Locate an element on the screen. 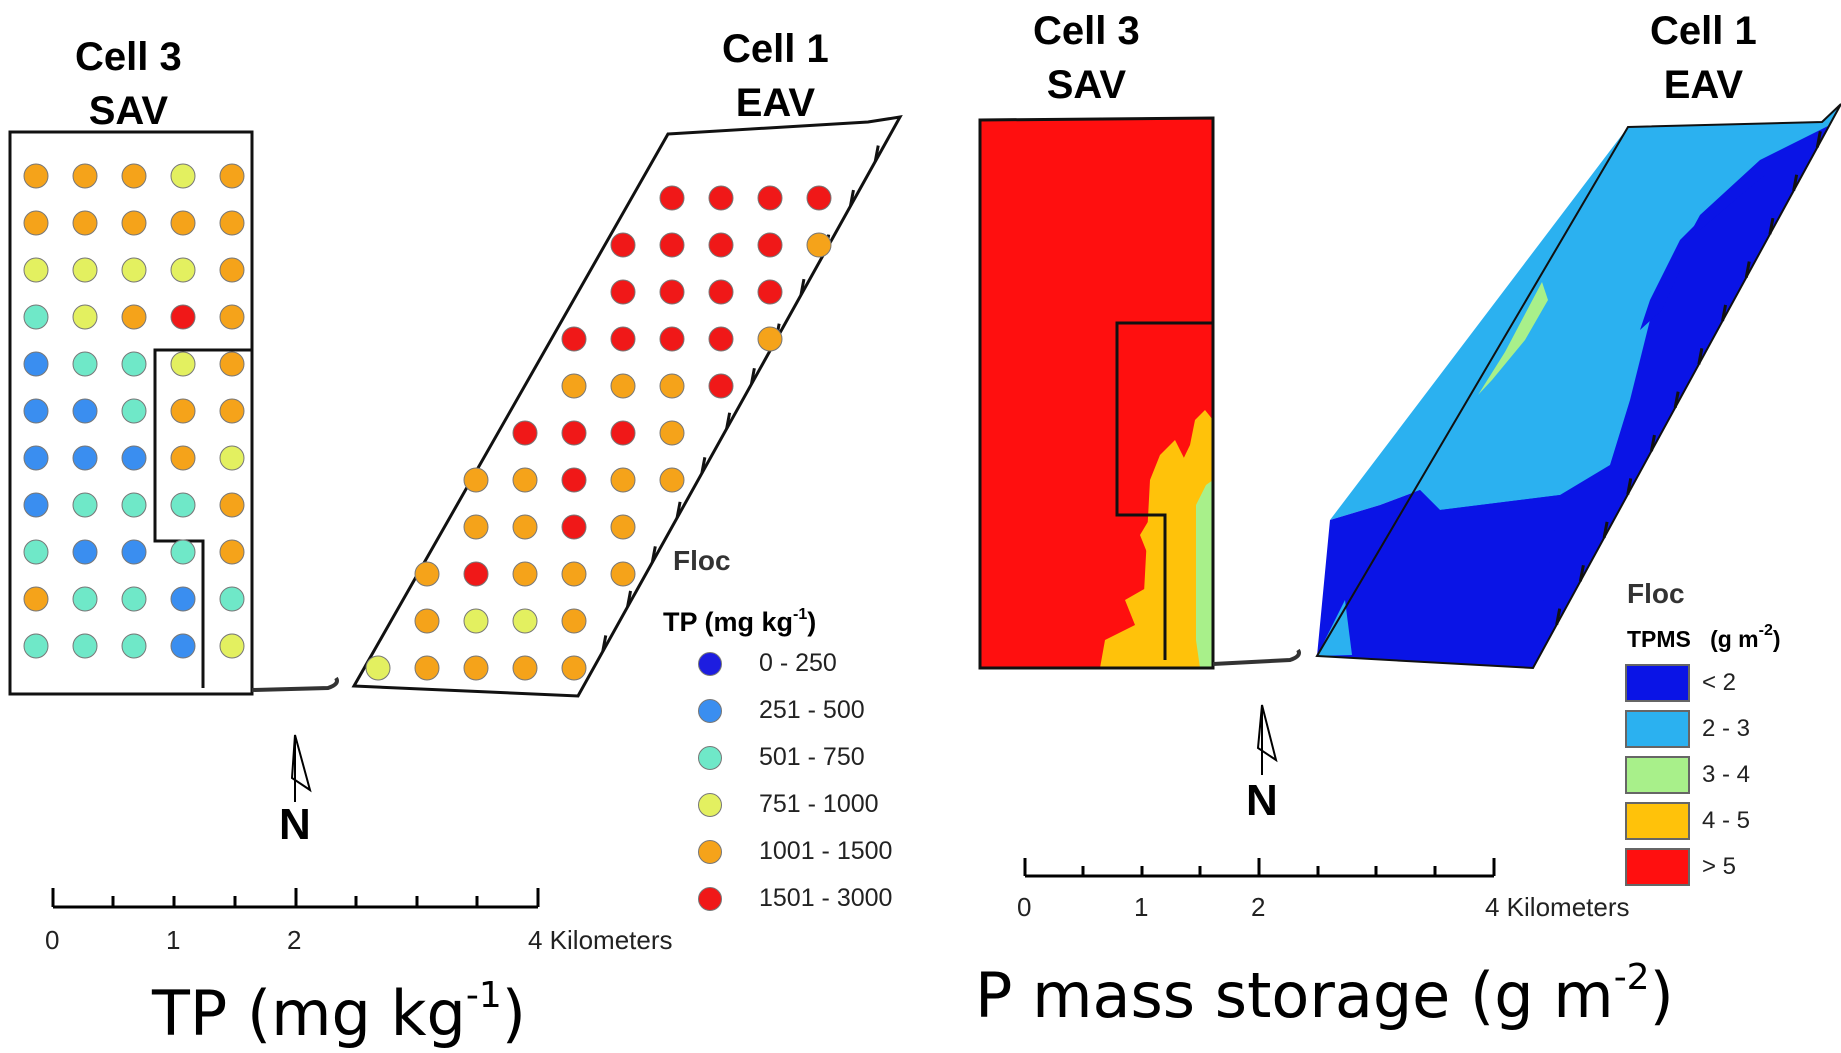 The width and height of the screenshot is (1841, 1053). legend-item: 0 - 250 is located at coordinates (791, 663).